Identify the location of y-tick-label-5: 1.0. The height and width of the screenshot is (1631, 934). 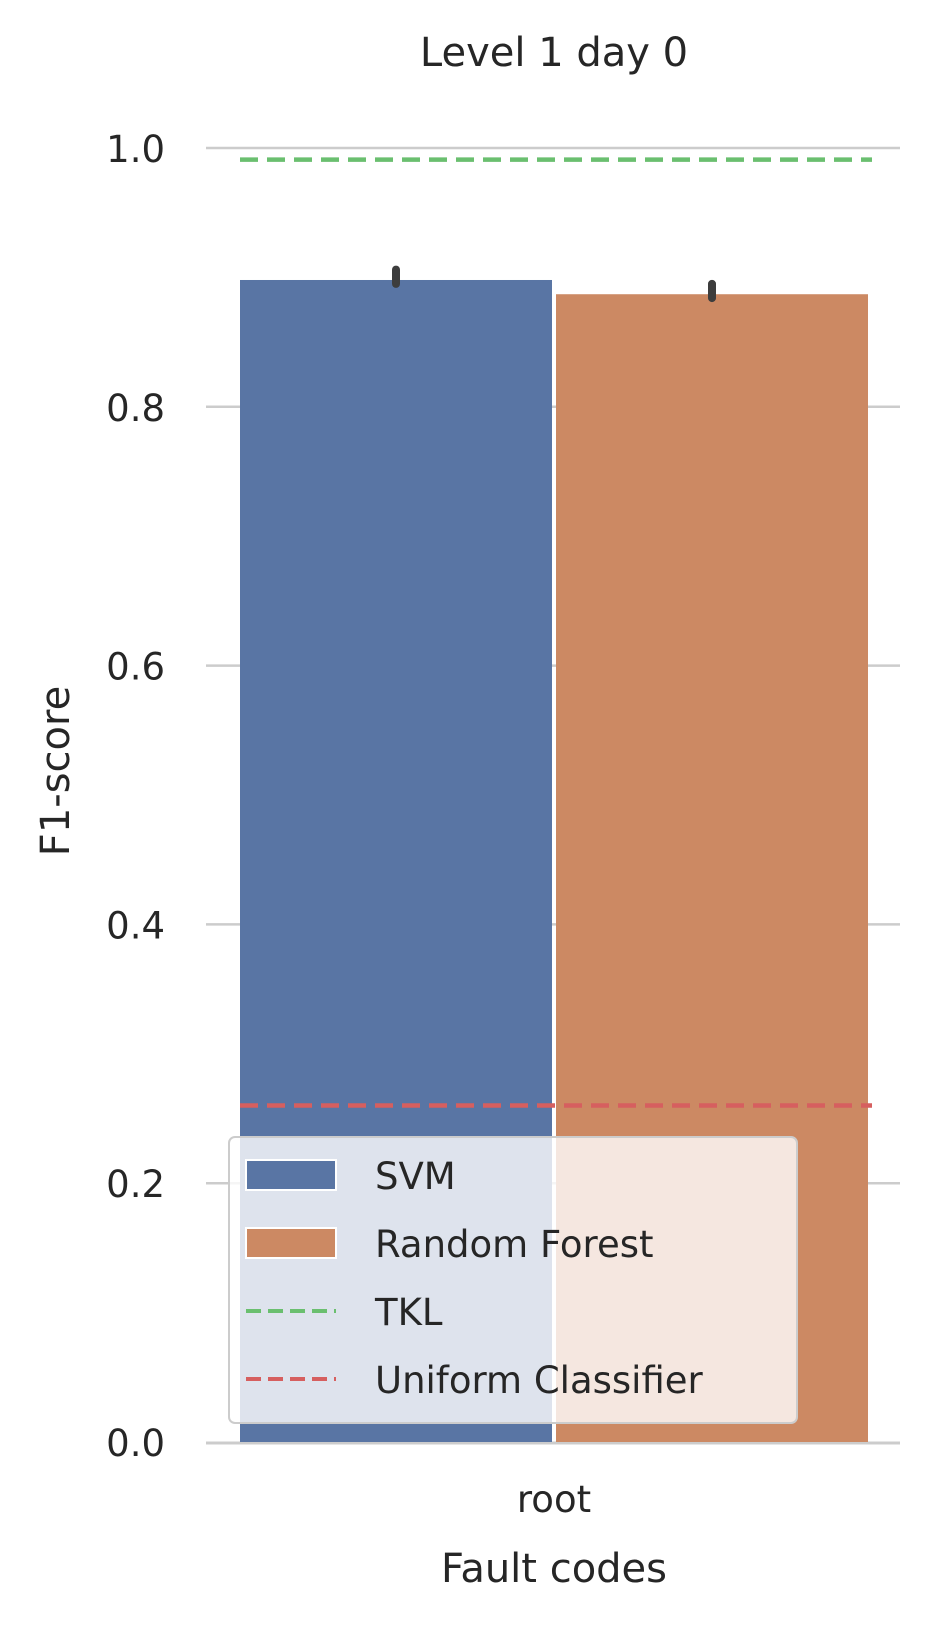
(135, 149).